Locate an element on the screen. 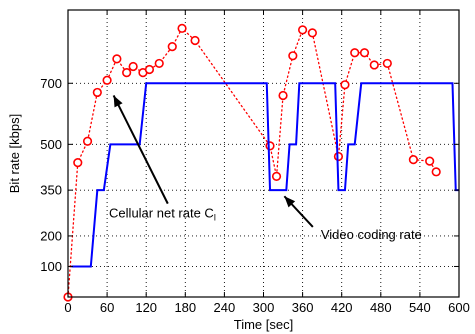  x-tick-label: 240 is located at coordinates (225, 307).